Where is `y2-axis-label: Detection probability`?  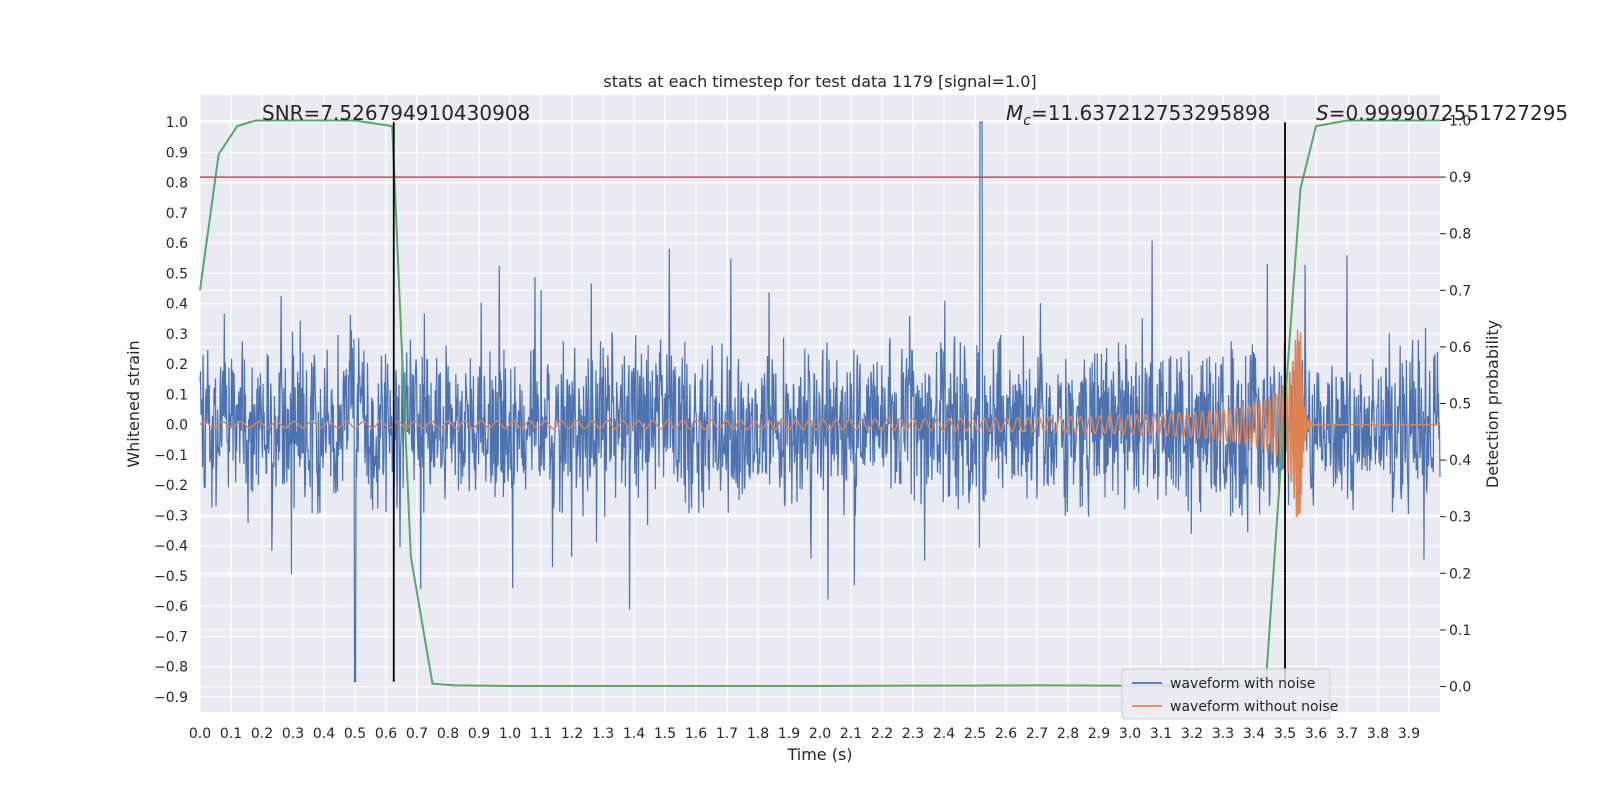 y2-axis-label: Detection probability is located at coordinates (1492, 404).